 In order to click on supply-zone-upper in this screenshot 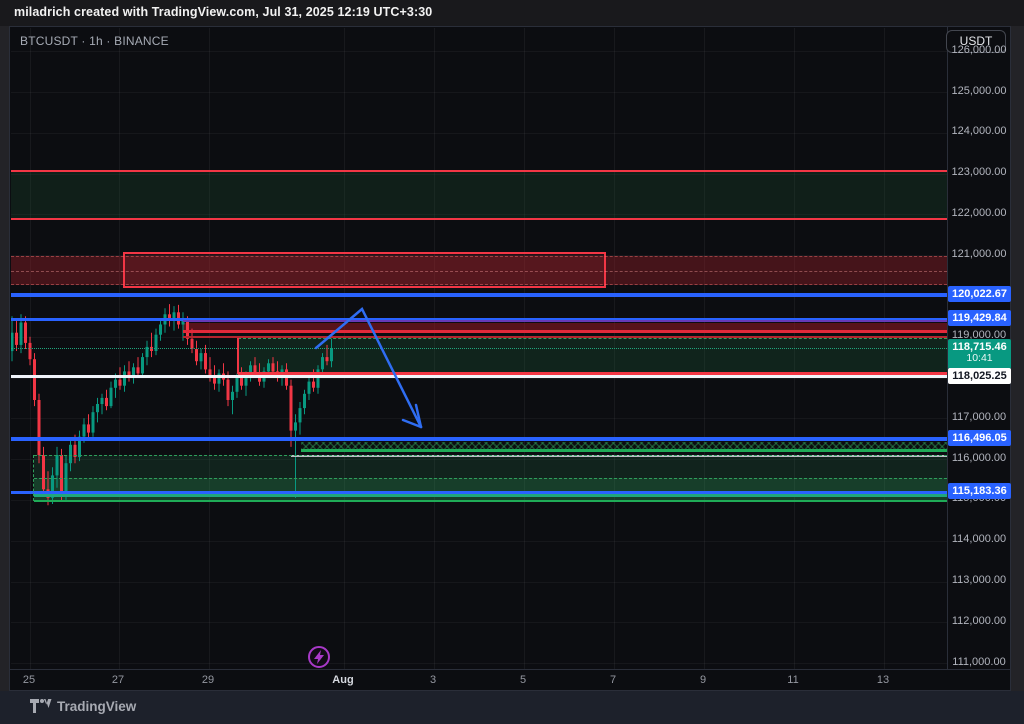, I will do `click(479, 195)`.